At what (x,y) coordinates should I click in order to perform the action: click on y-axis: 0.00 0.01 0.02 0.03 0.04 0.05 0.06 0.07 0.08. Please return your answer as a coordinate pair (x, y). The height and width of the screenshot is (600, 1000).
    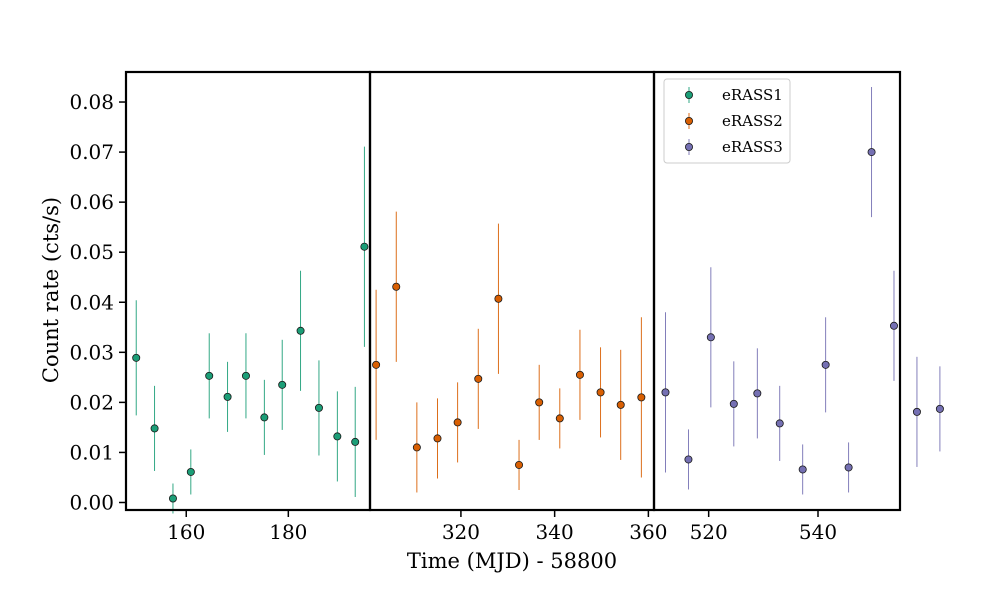
    Looking at the image, I should click on (97, 302).